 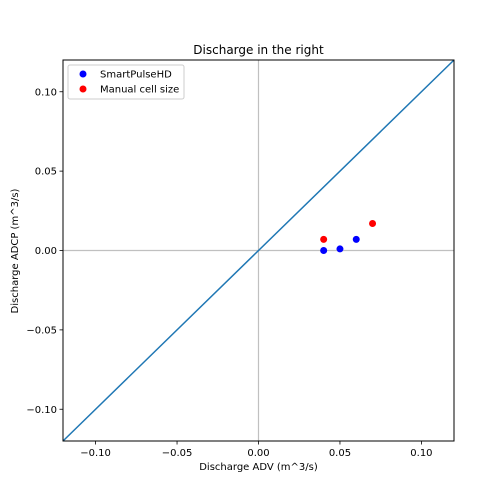 What do you see at coordinates (421, 453) in the screenshot?
I see `x-tick-label: 0.10` at bounding box center [421, 453].